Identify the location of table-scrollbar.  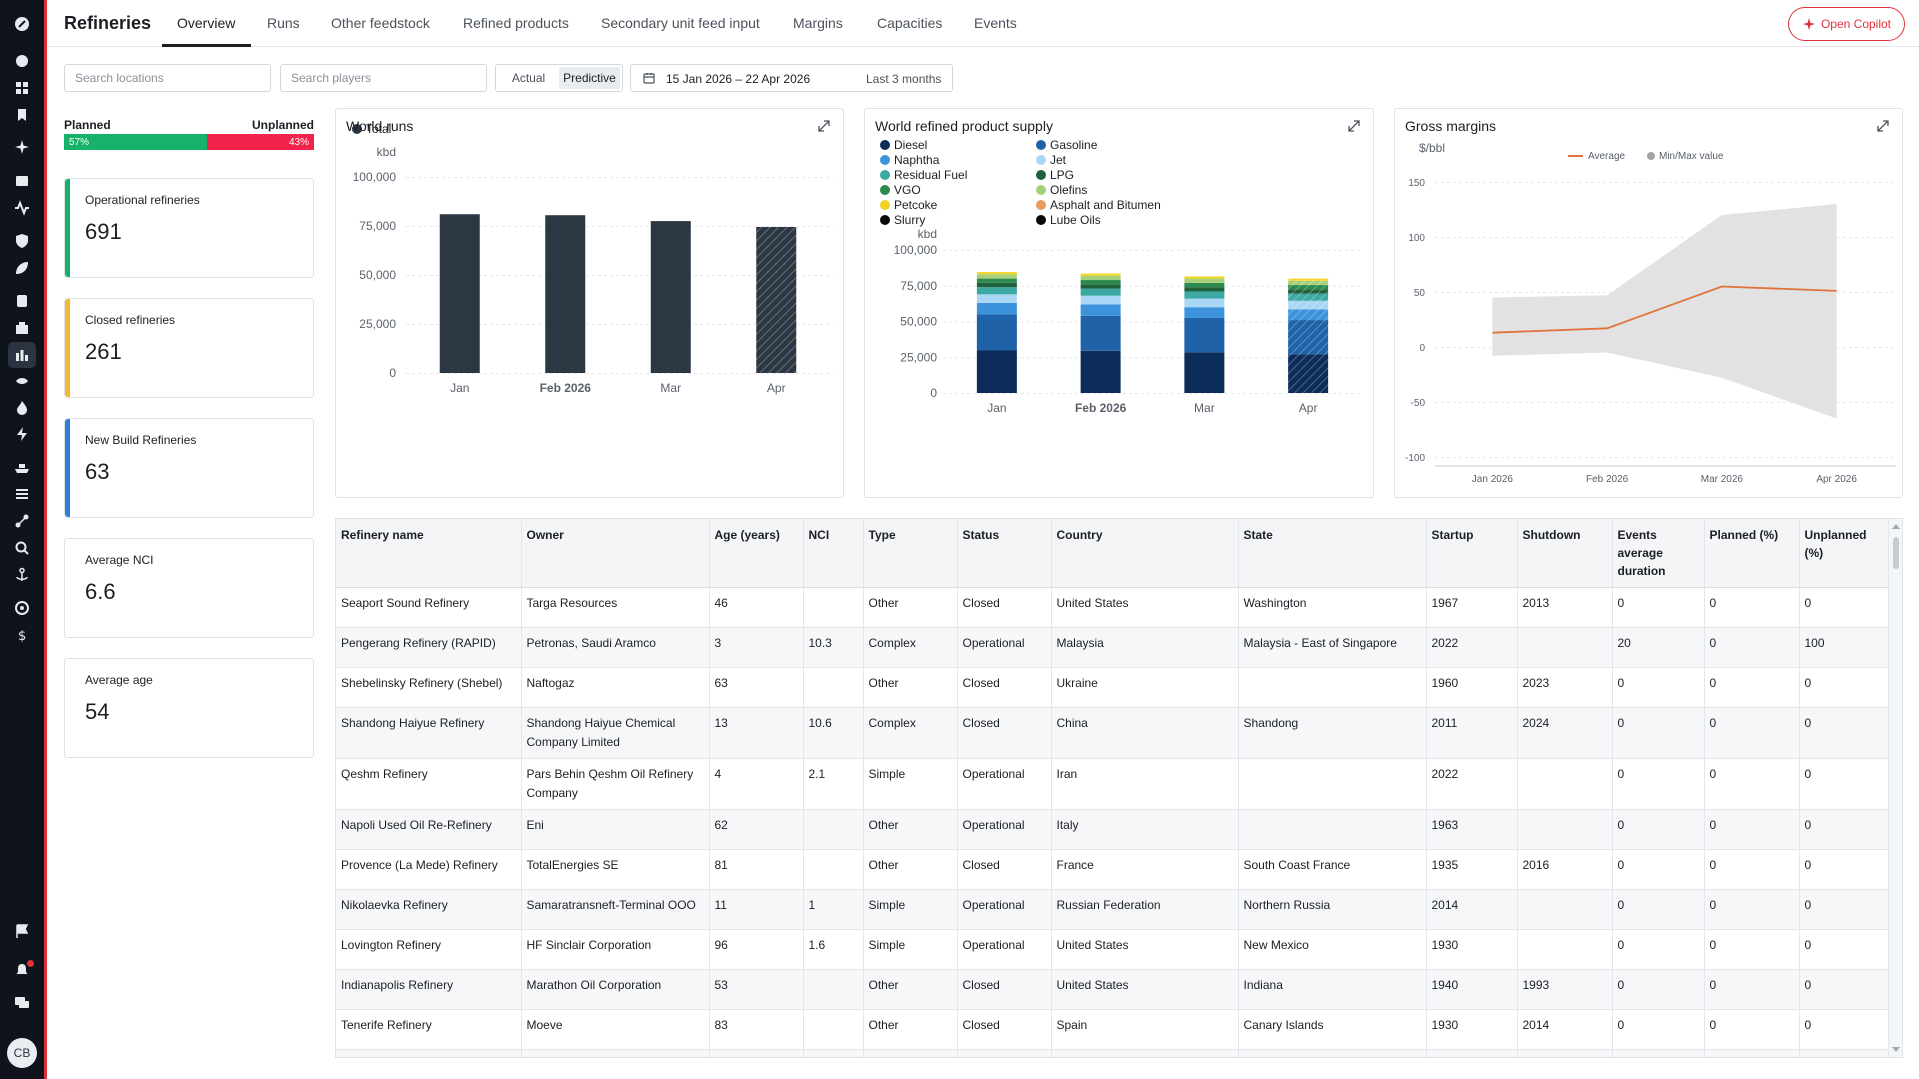
(1895, 788).